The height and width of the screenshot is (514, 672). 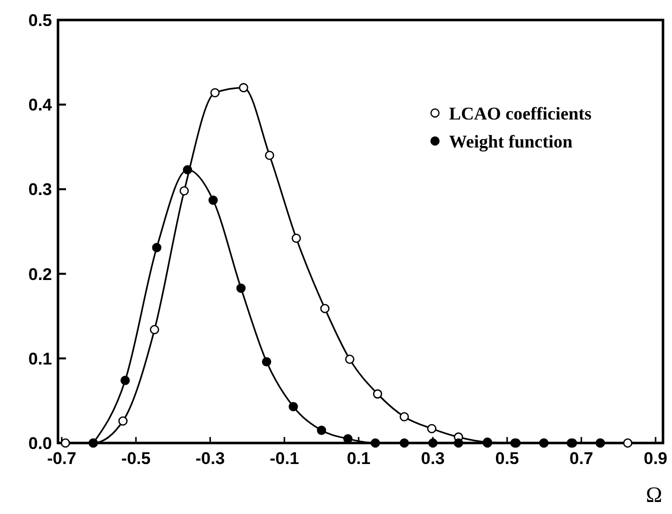 What do you see at coordinates (210, 458) in the screenshot?
I see `x-tick-label: -0.3` at bounding box center [210, 458].